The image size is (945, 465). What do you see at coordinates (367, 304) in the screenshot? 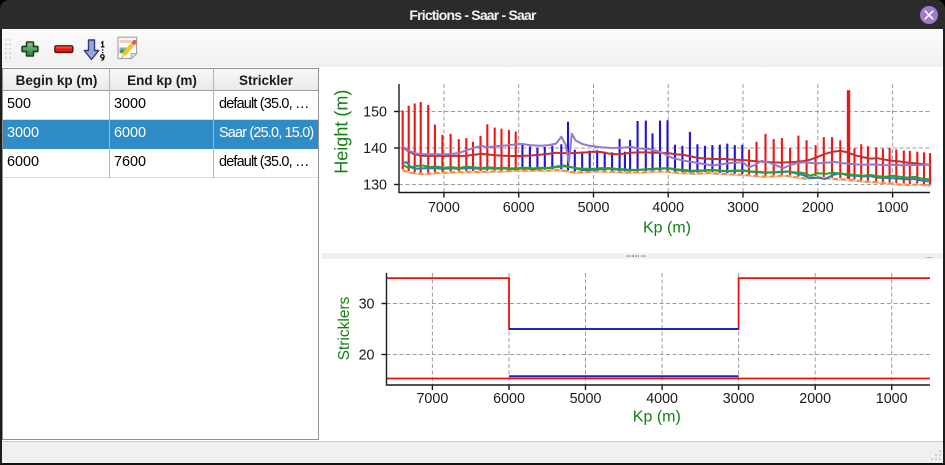
I see `svg-text: 30` at bounding box center [367, 304].